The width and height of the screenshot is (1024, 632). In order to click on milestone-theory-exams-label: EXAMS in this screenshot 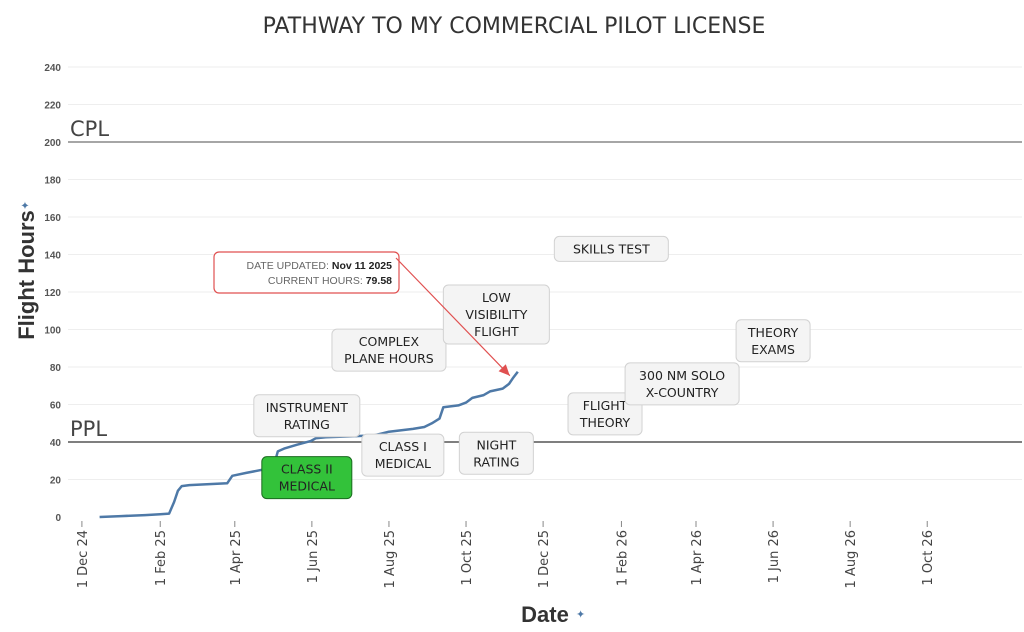, I will do `click(773, 349)`.